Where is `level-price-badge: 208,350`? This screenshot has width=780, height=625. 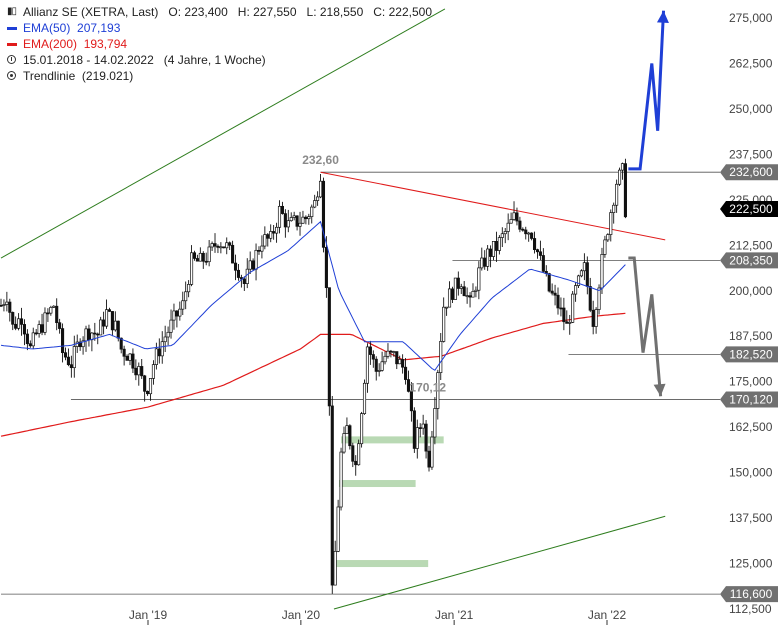
level-price-badge: 208,350 is located at coordinates (749, 260).